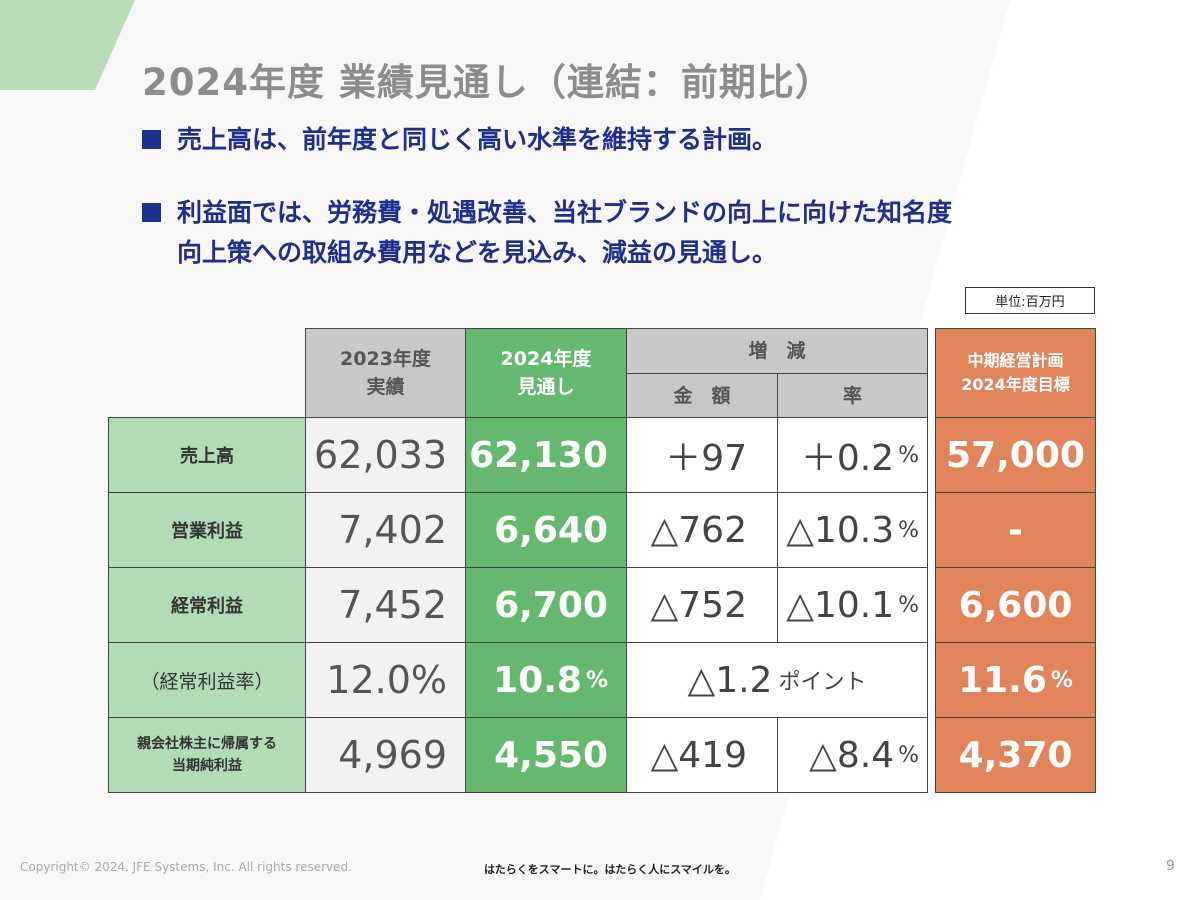  What do you see at coordinates (385, 755) in the screenshot?
I see `net-income-fy2023: 4,969` at bounding box center [385, 755].